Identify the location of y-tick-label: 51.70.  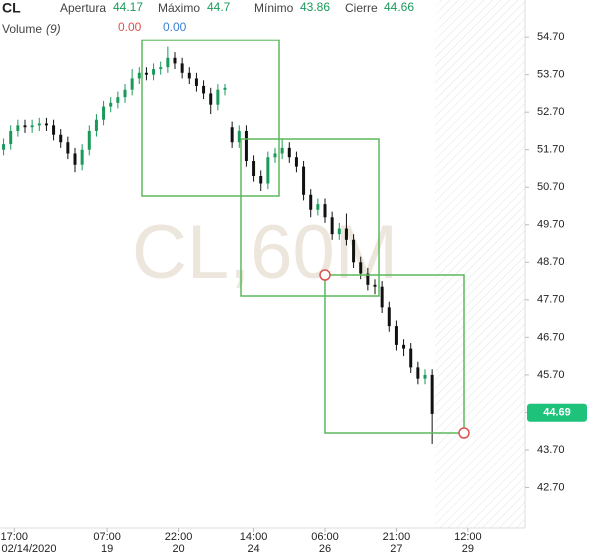
(551, 150).